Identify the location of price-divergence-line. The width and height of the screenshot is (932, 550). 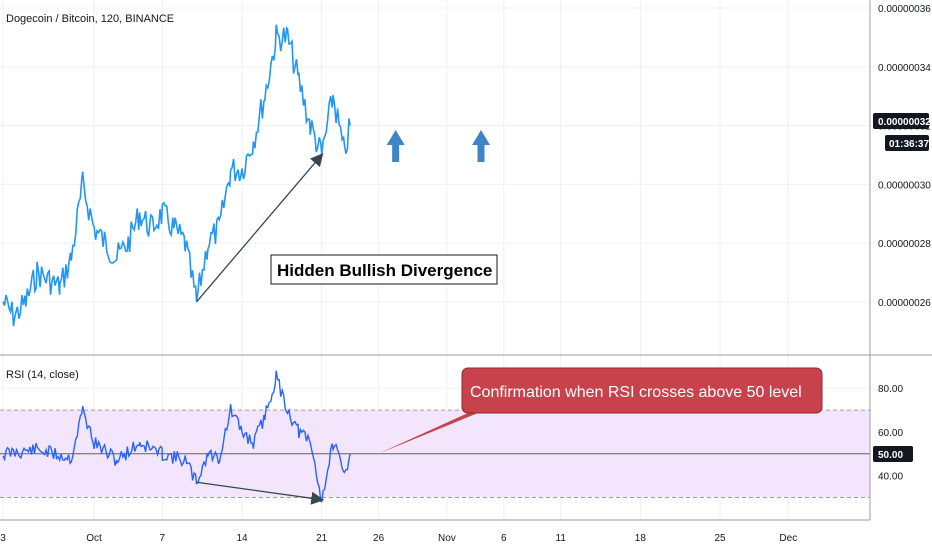
(259, 227).